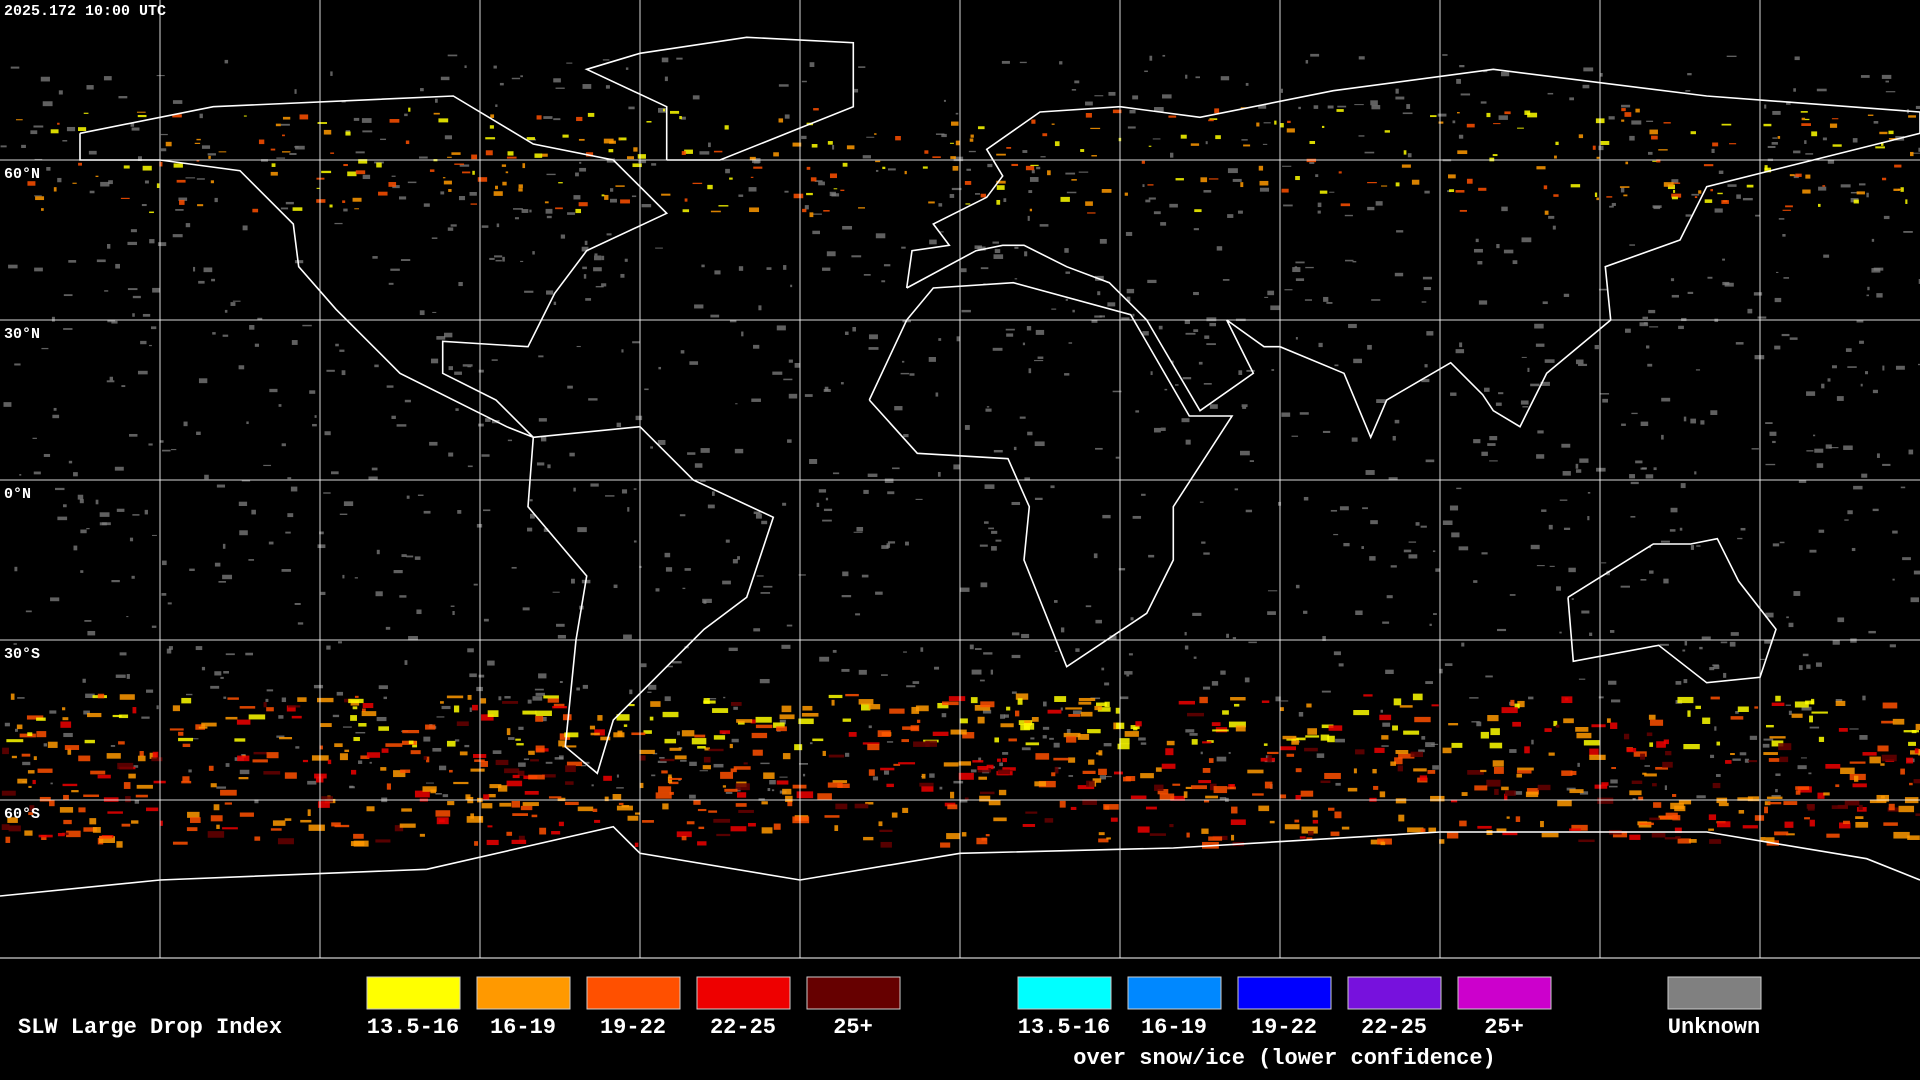 Image resolution: width=1920 pixels, height=1080 pixels. Describe the element at coordinates (374, 267) in the screenshot. I see `coastline` at that location.